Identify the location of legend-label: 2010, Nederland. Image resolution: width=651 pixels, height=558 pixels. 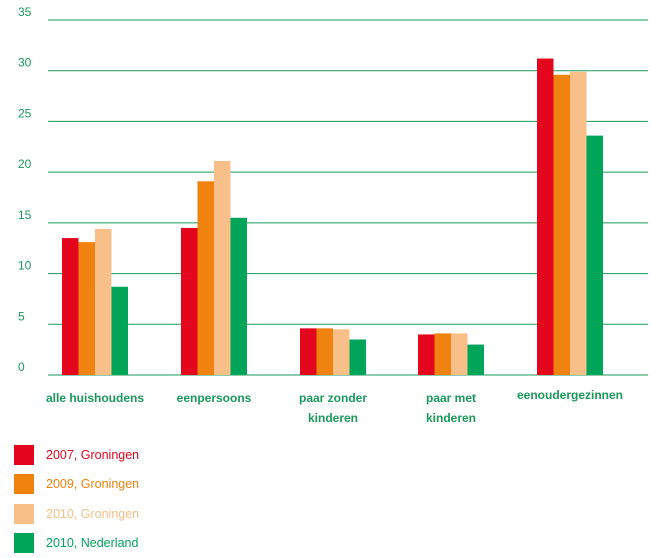
(92, 543).